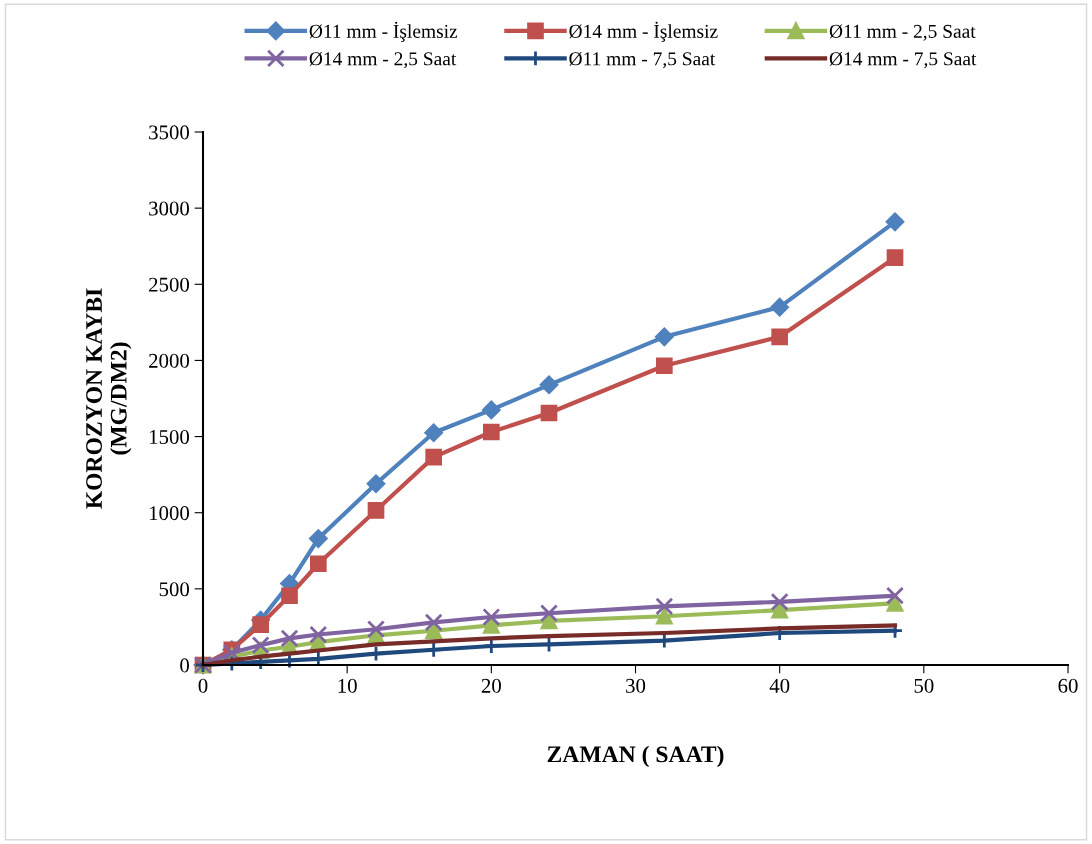 The height and width of the screenshot is (844, 1092). I want to click on y-tick-label: 3000, so click(169, 208).